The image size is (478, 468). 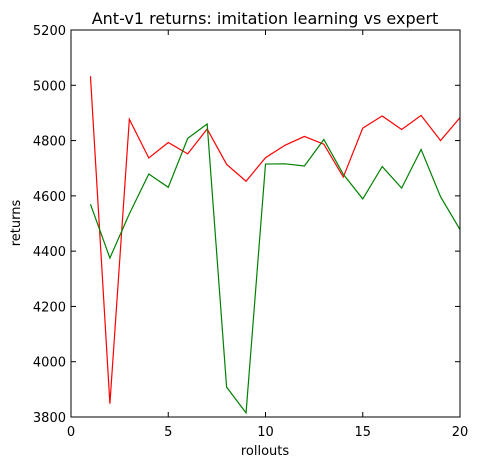 I want to click on x-tick-label: 5, so click(x=168, y=432).